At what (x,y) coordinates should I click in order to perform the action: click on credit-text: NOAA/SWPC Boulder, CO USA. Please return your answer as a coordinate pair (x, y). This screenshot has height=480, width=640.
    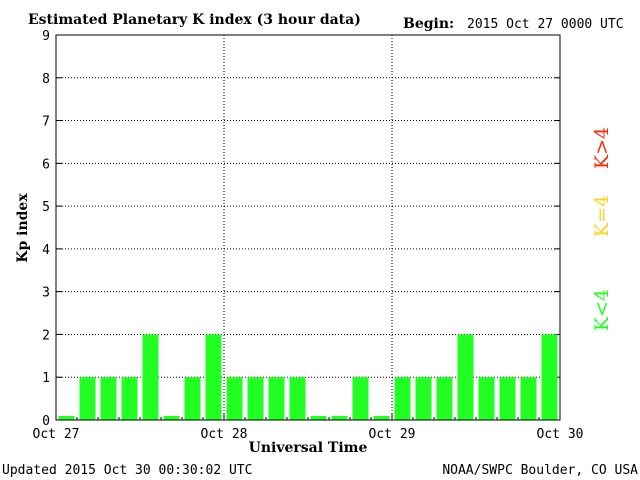
    Looking at the image, I should click on (540, 470).